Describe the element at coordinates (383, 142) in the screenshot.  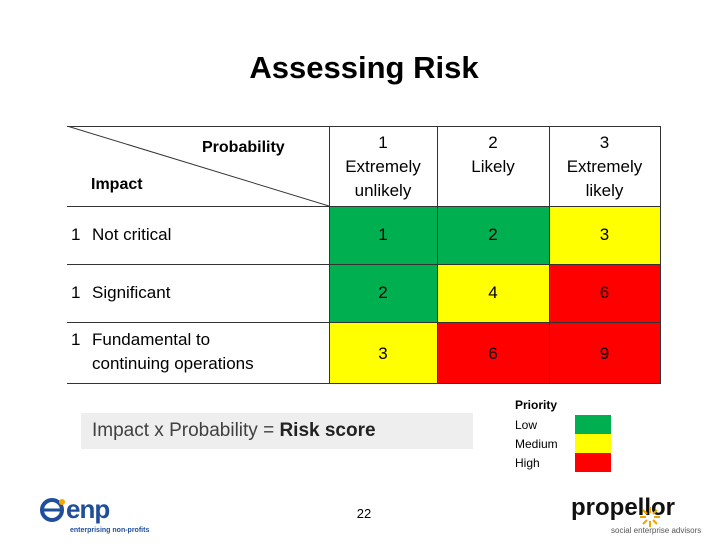
I see `column-number: 1` at that location.